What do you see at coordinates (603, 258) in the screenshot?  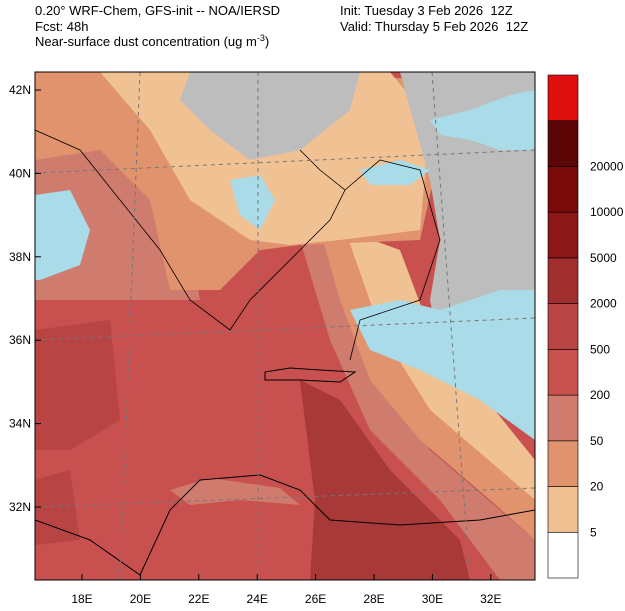 I see `colorbar-label: 5000` at bounding box center [603, 258].